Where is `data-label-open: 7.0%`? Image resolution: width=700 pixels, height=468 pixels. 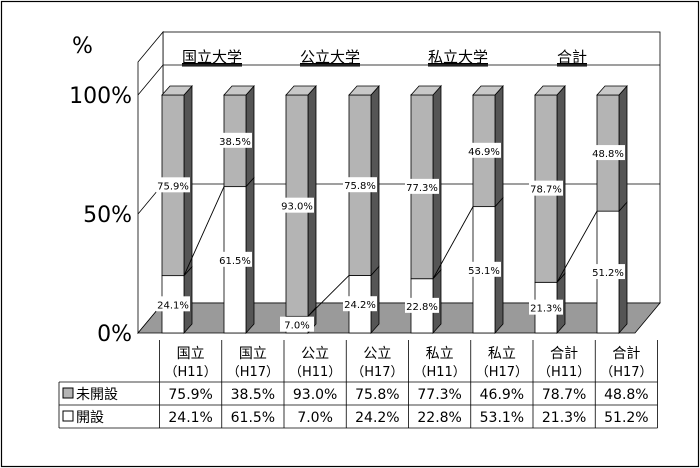
data-label-open: 7.0% is located at coordinates (296, 326).